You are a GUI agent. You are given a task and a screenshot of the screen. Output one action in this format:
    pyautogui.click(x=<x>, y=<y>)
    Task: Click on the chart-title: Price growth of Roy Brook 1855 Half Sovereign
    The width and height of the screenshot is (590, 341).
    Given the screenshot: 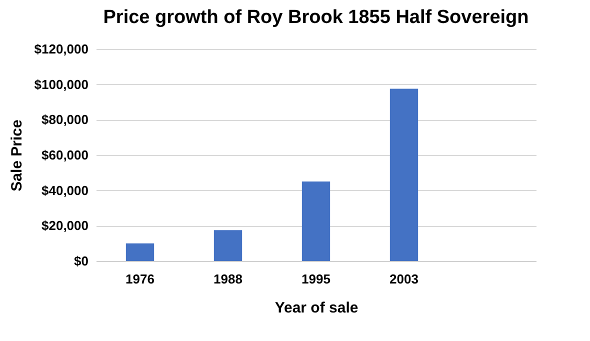 What is the action you would take?
    pyautogui.click(x=316, y=17)
    